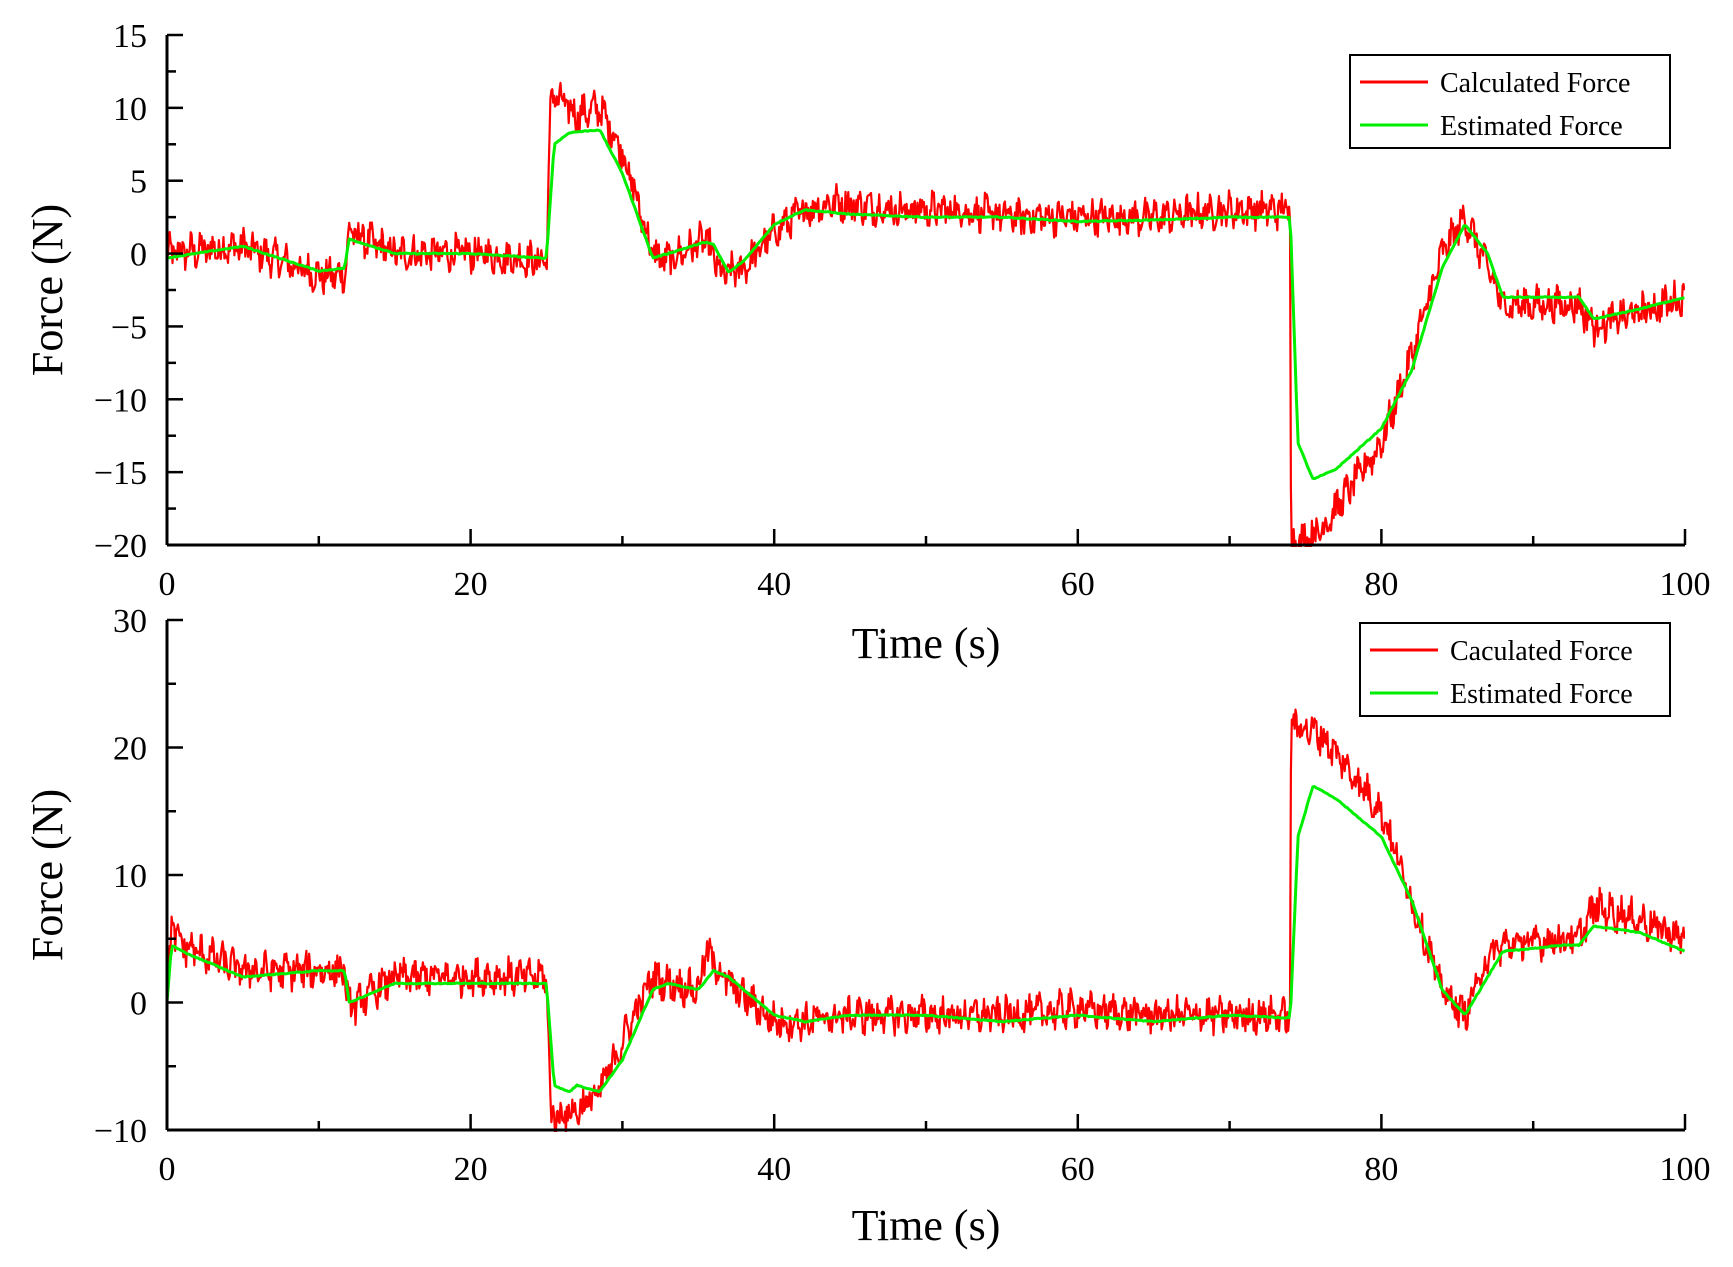 The height and width of the screenshot is (1267, 1733). I want to click on legend-label: Calculated Force, so click(1535, 83).